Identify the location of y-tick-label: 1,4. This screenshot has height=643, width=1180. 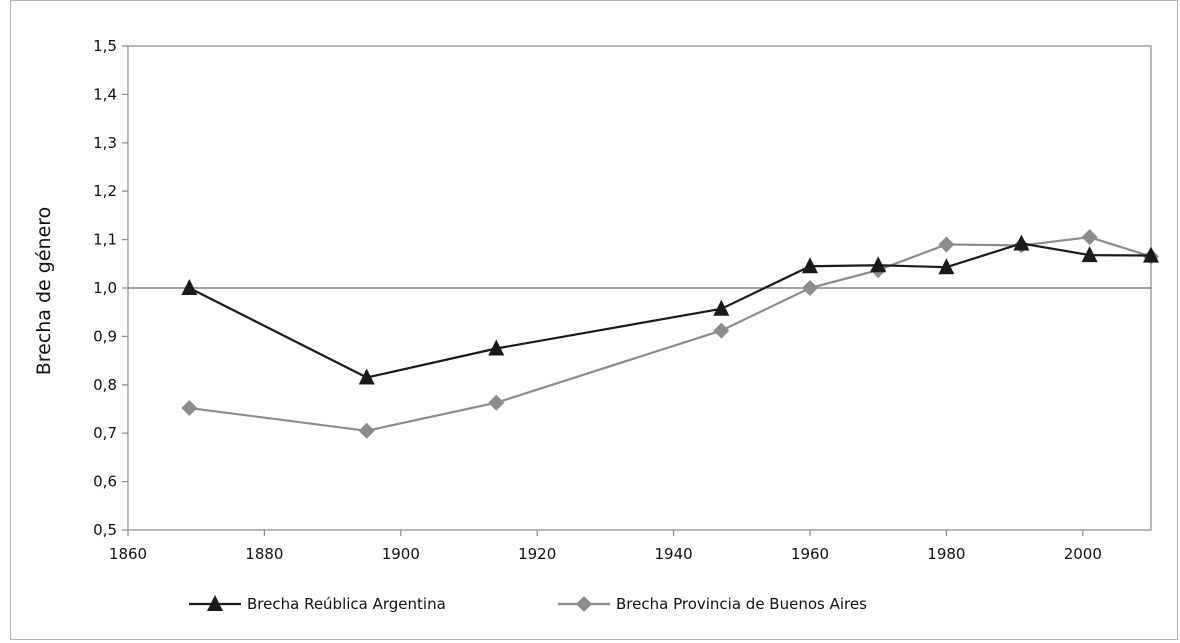
(105, 94).